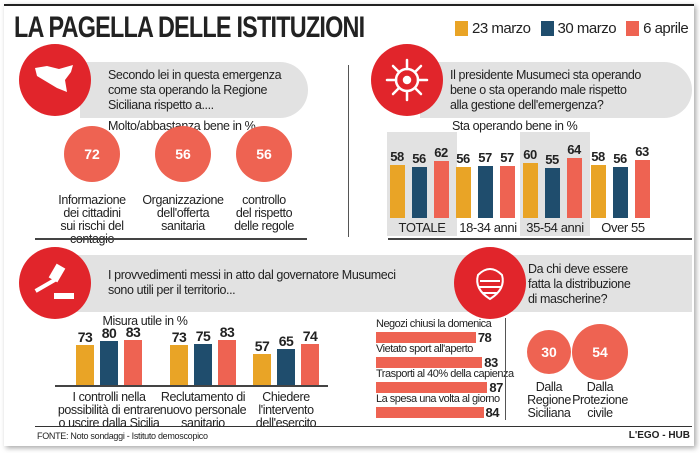 This screenshot has height=453, width=700. I want to click on category-label: Trasporti al 40% della capienza, so click(445, 374).